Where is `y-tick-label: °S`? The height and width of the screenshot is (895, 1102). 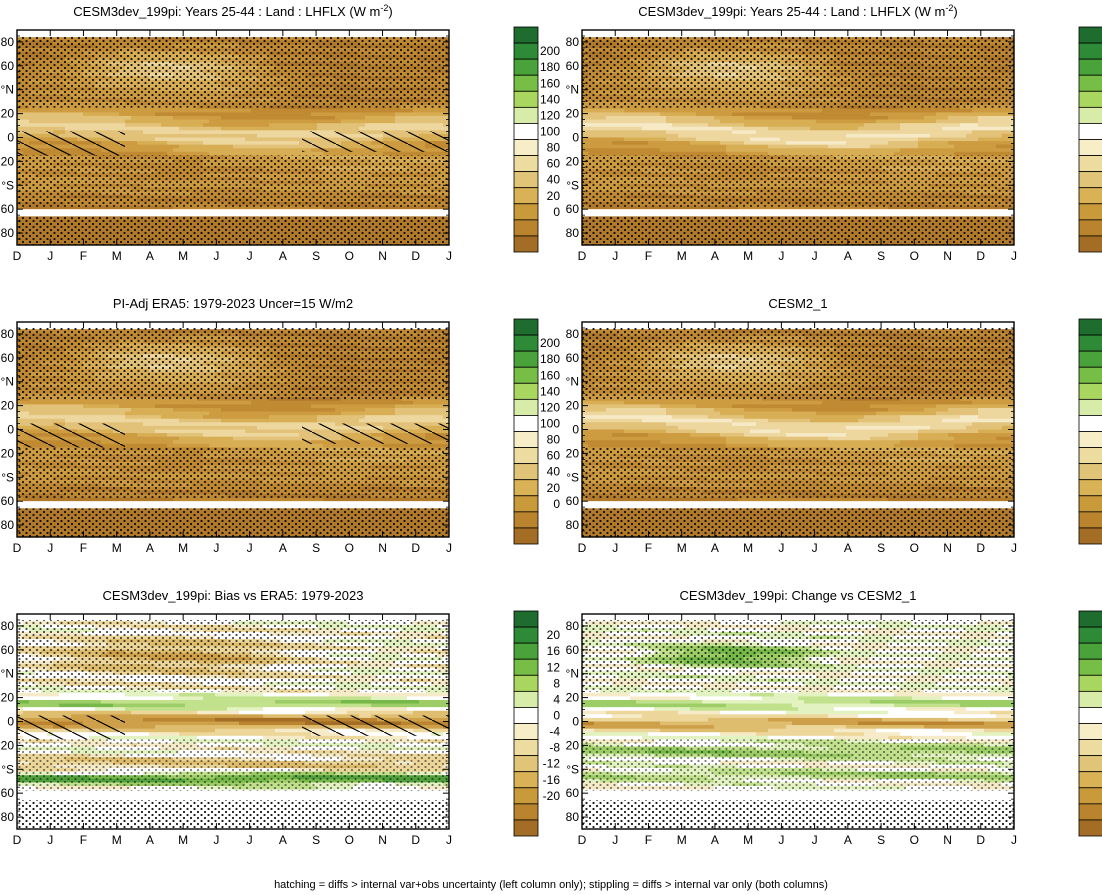
y-tick-label: °S is located at coordinates (7, 185).